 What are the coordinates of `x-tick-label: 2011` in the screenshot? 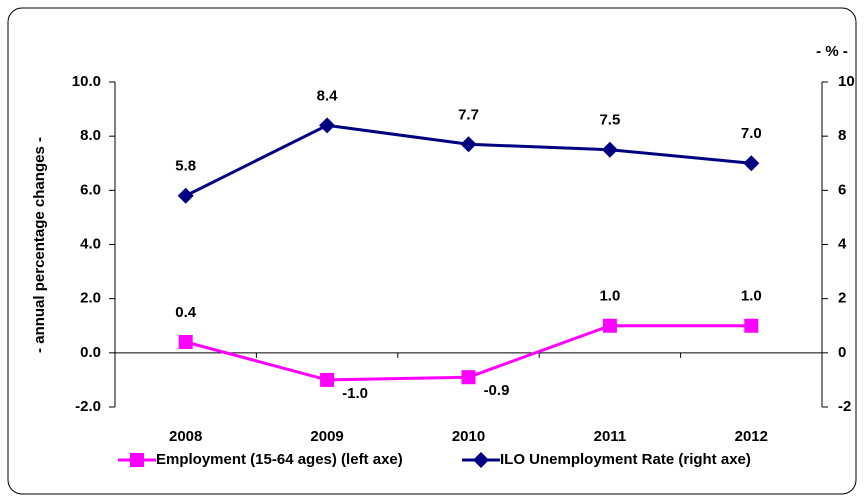 It's located at (610, 436).